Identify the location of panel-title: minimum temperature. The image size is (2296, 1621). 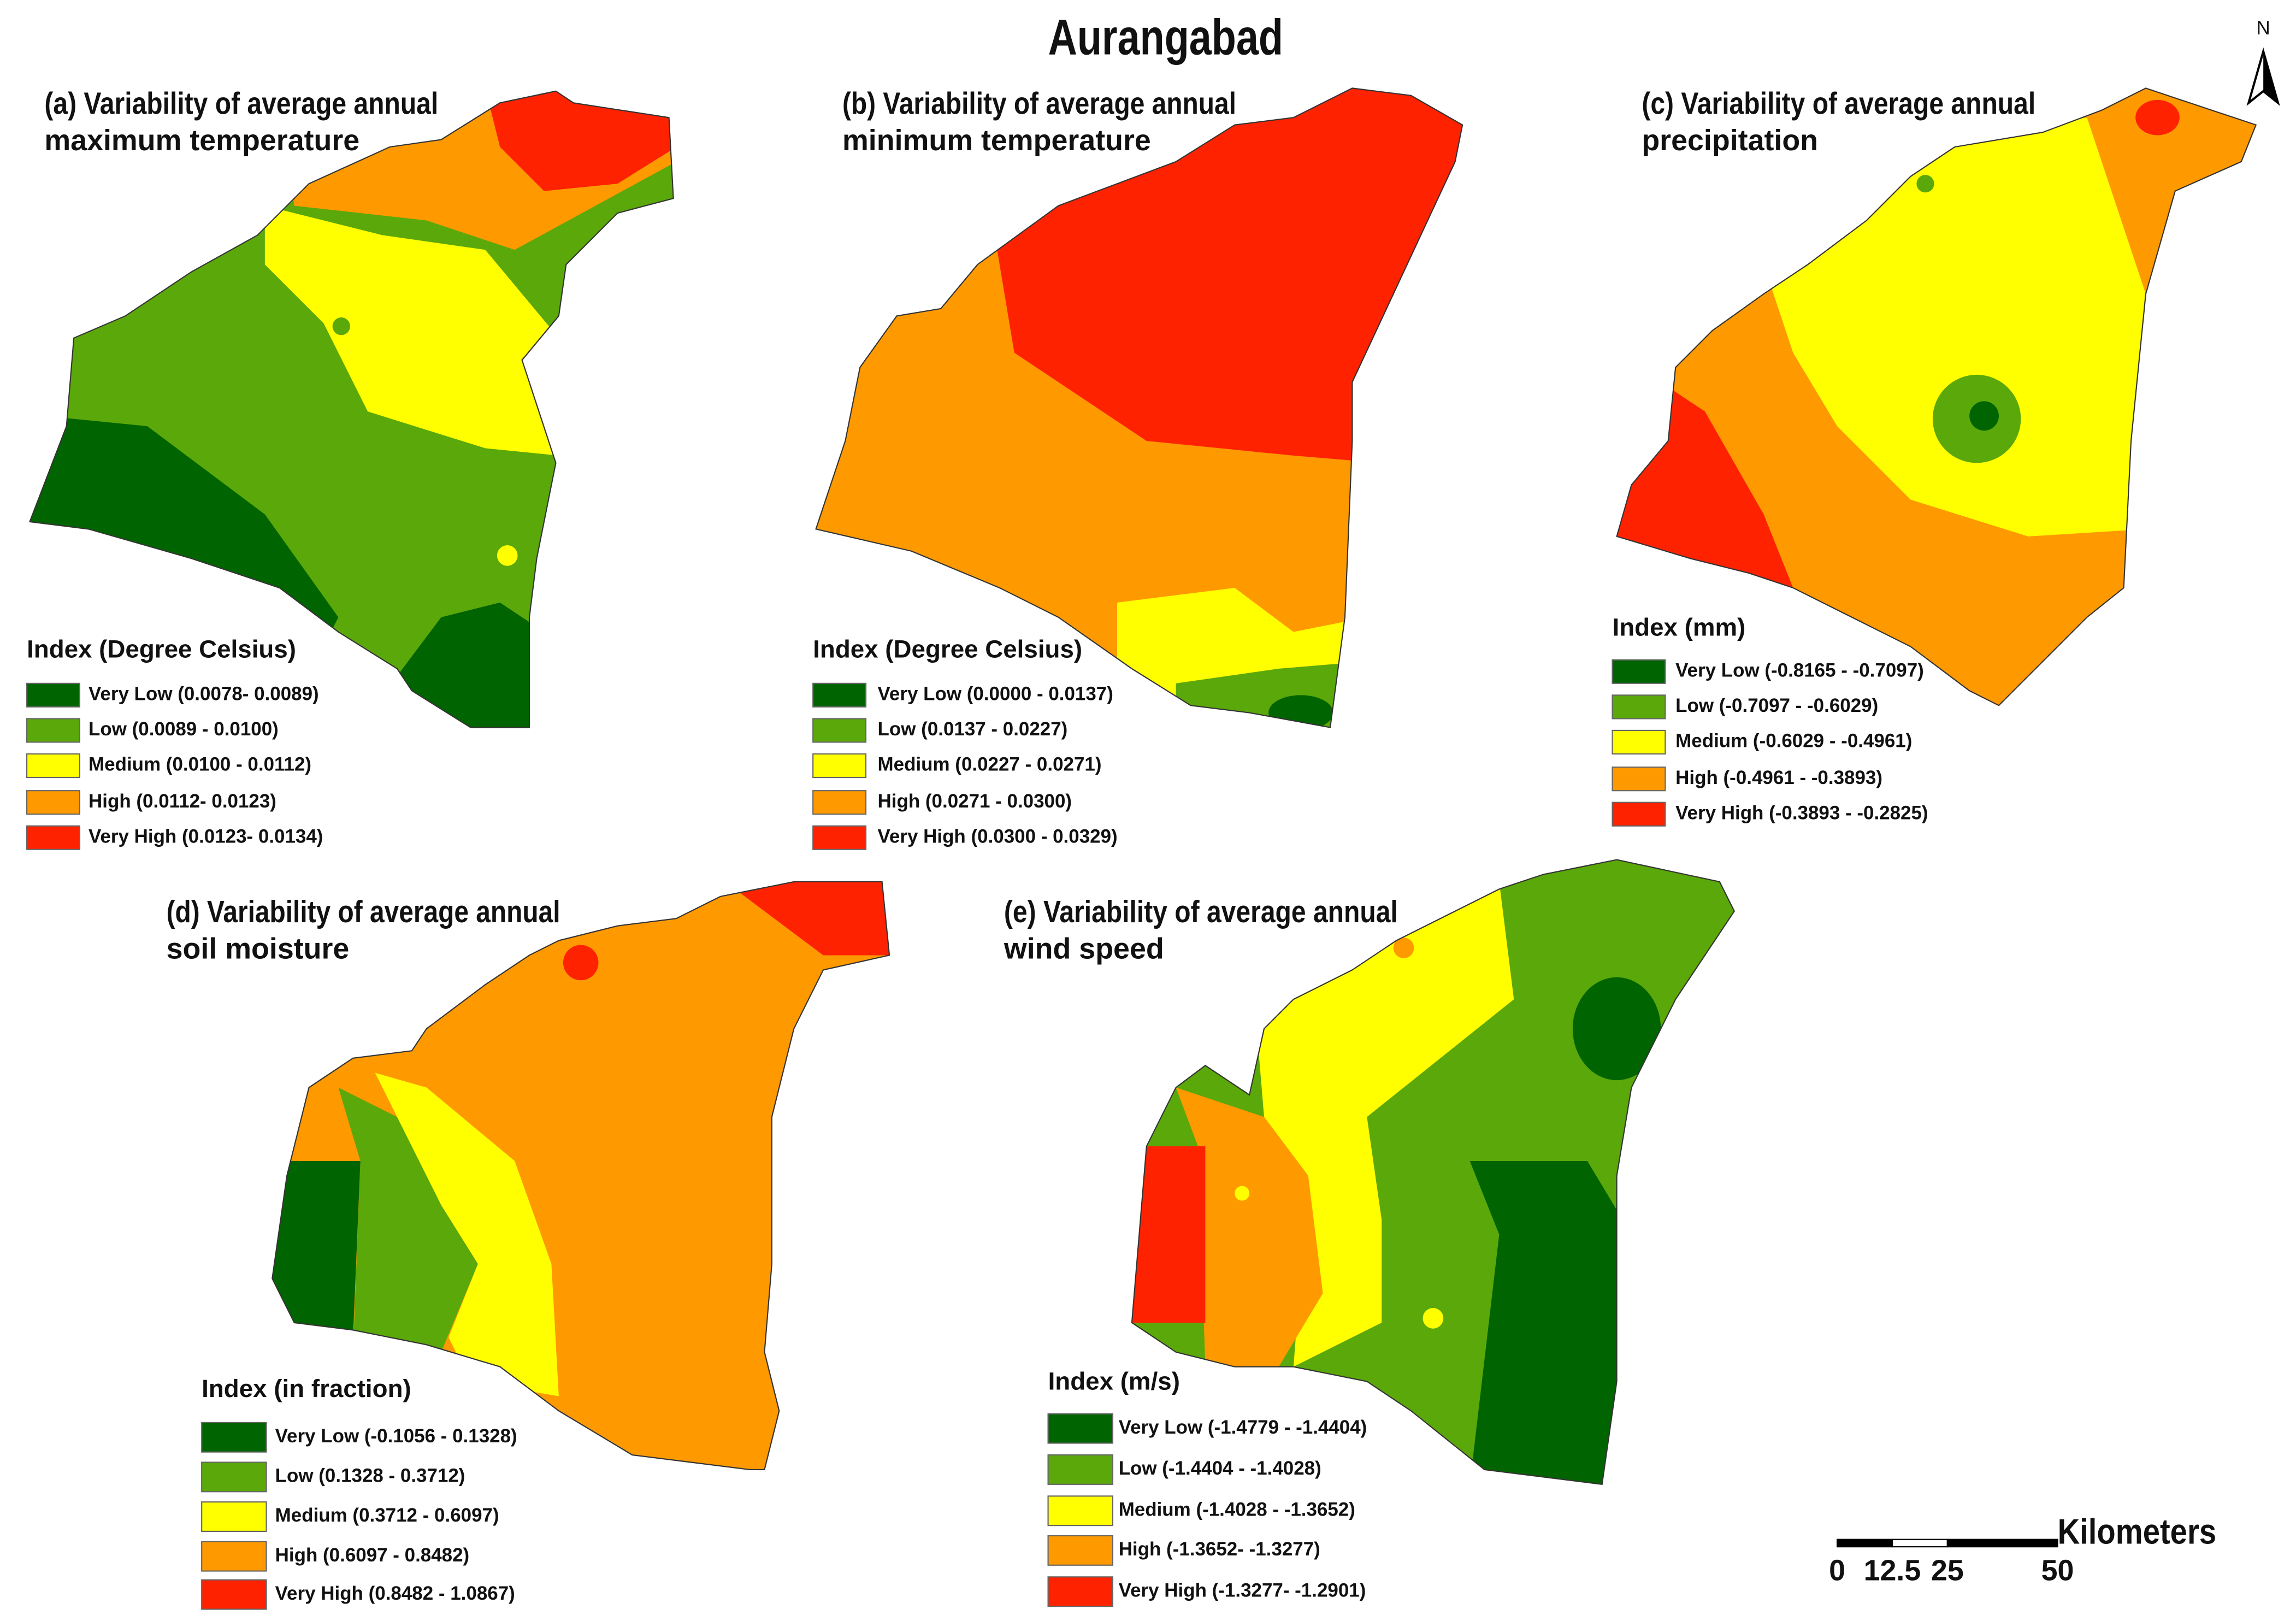
(997, 141).